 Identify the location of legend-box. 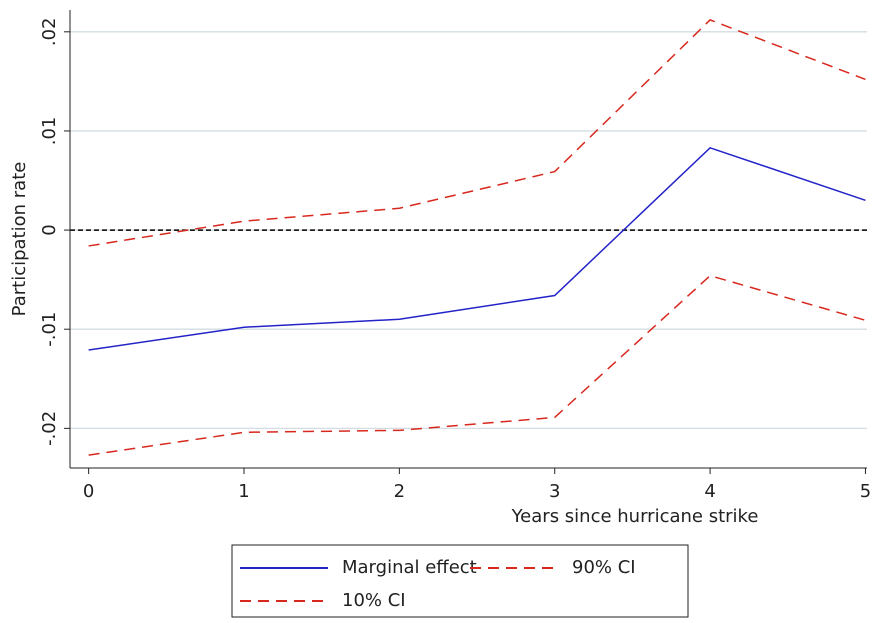
(460, 581).